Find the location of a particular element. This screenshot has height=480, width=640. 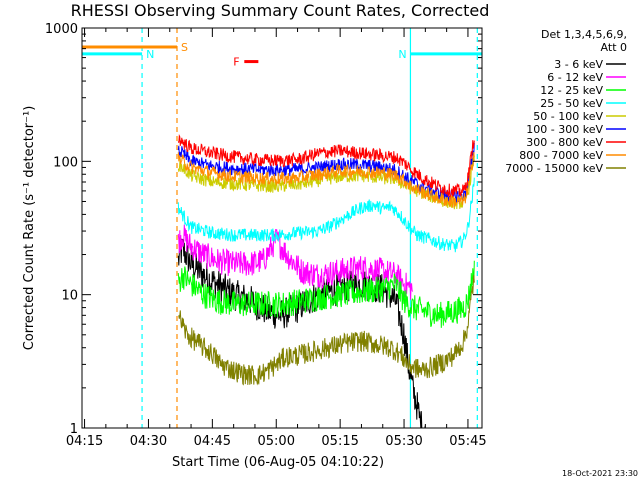

y-axis-label: Corrected Count Rate (s⁻¹ detector⁻¹) is located at coordinates (29, 228).